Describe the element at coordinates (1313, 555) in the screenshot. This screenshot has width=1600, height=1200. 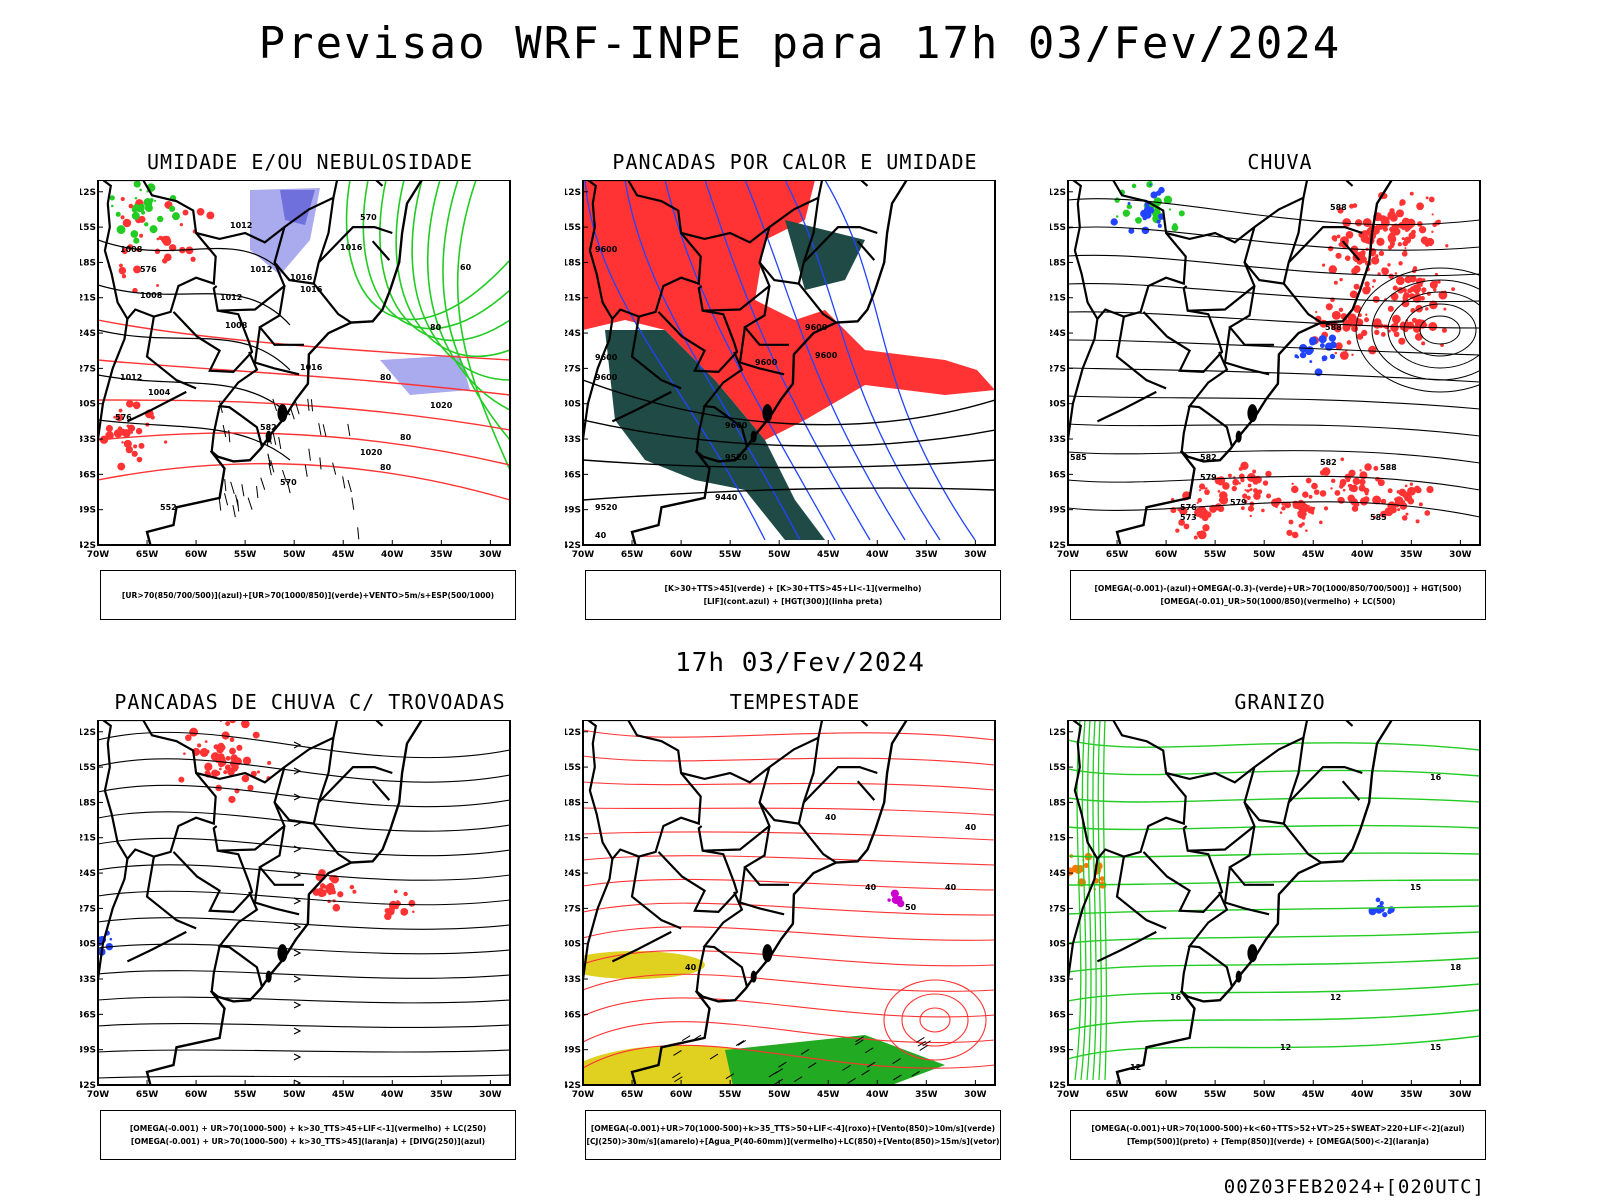
I see `lon-tick-label: 45W` at that location.